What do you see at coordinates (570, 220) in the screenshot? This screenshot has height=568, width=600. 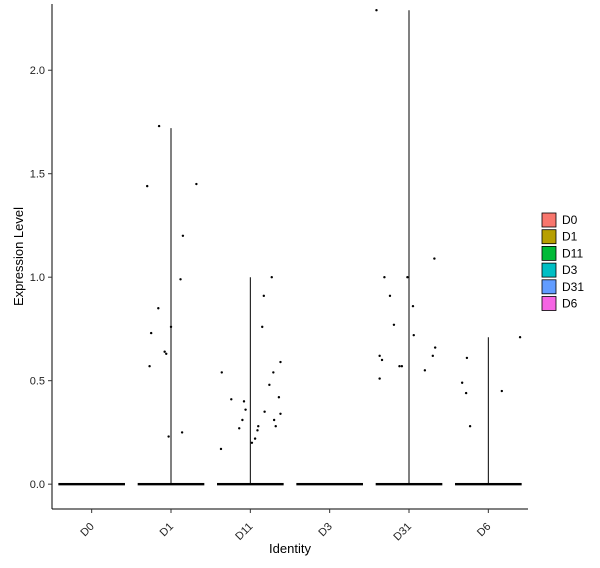 I see `legend-label-d0: D0` at bounding box center [570, 220].